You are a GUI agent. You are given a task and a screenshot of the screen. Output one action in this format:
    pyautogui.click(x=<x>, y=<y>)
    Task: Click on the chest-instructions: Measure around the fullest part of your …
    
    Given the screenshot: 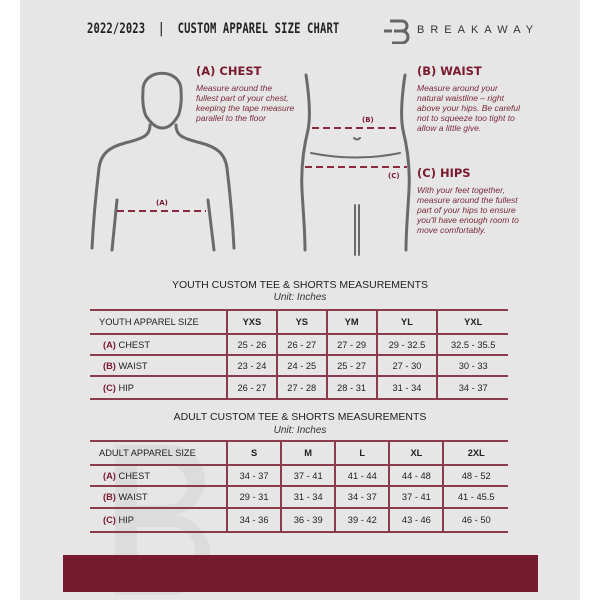 What is the action you would take?
    pyautogui.click(x=245, y=103)
    